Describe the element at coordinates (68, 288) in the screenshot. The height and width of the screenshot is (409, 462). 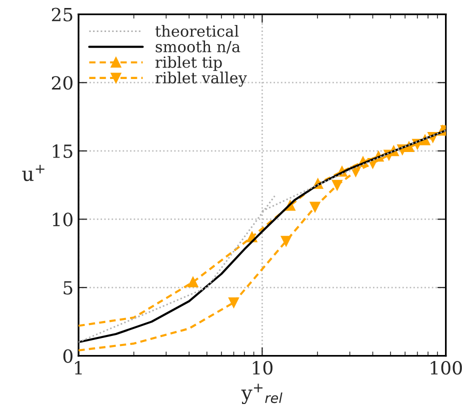
I see `y-tick-label: 5` at that location.